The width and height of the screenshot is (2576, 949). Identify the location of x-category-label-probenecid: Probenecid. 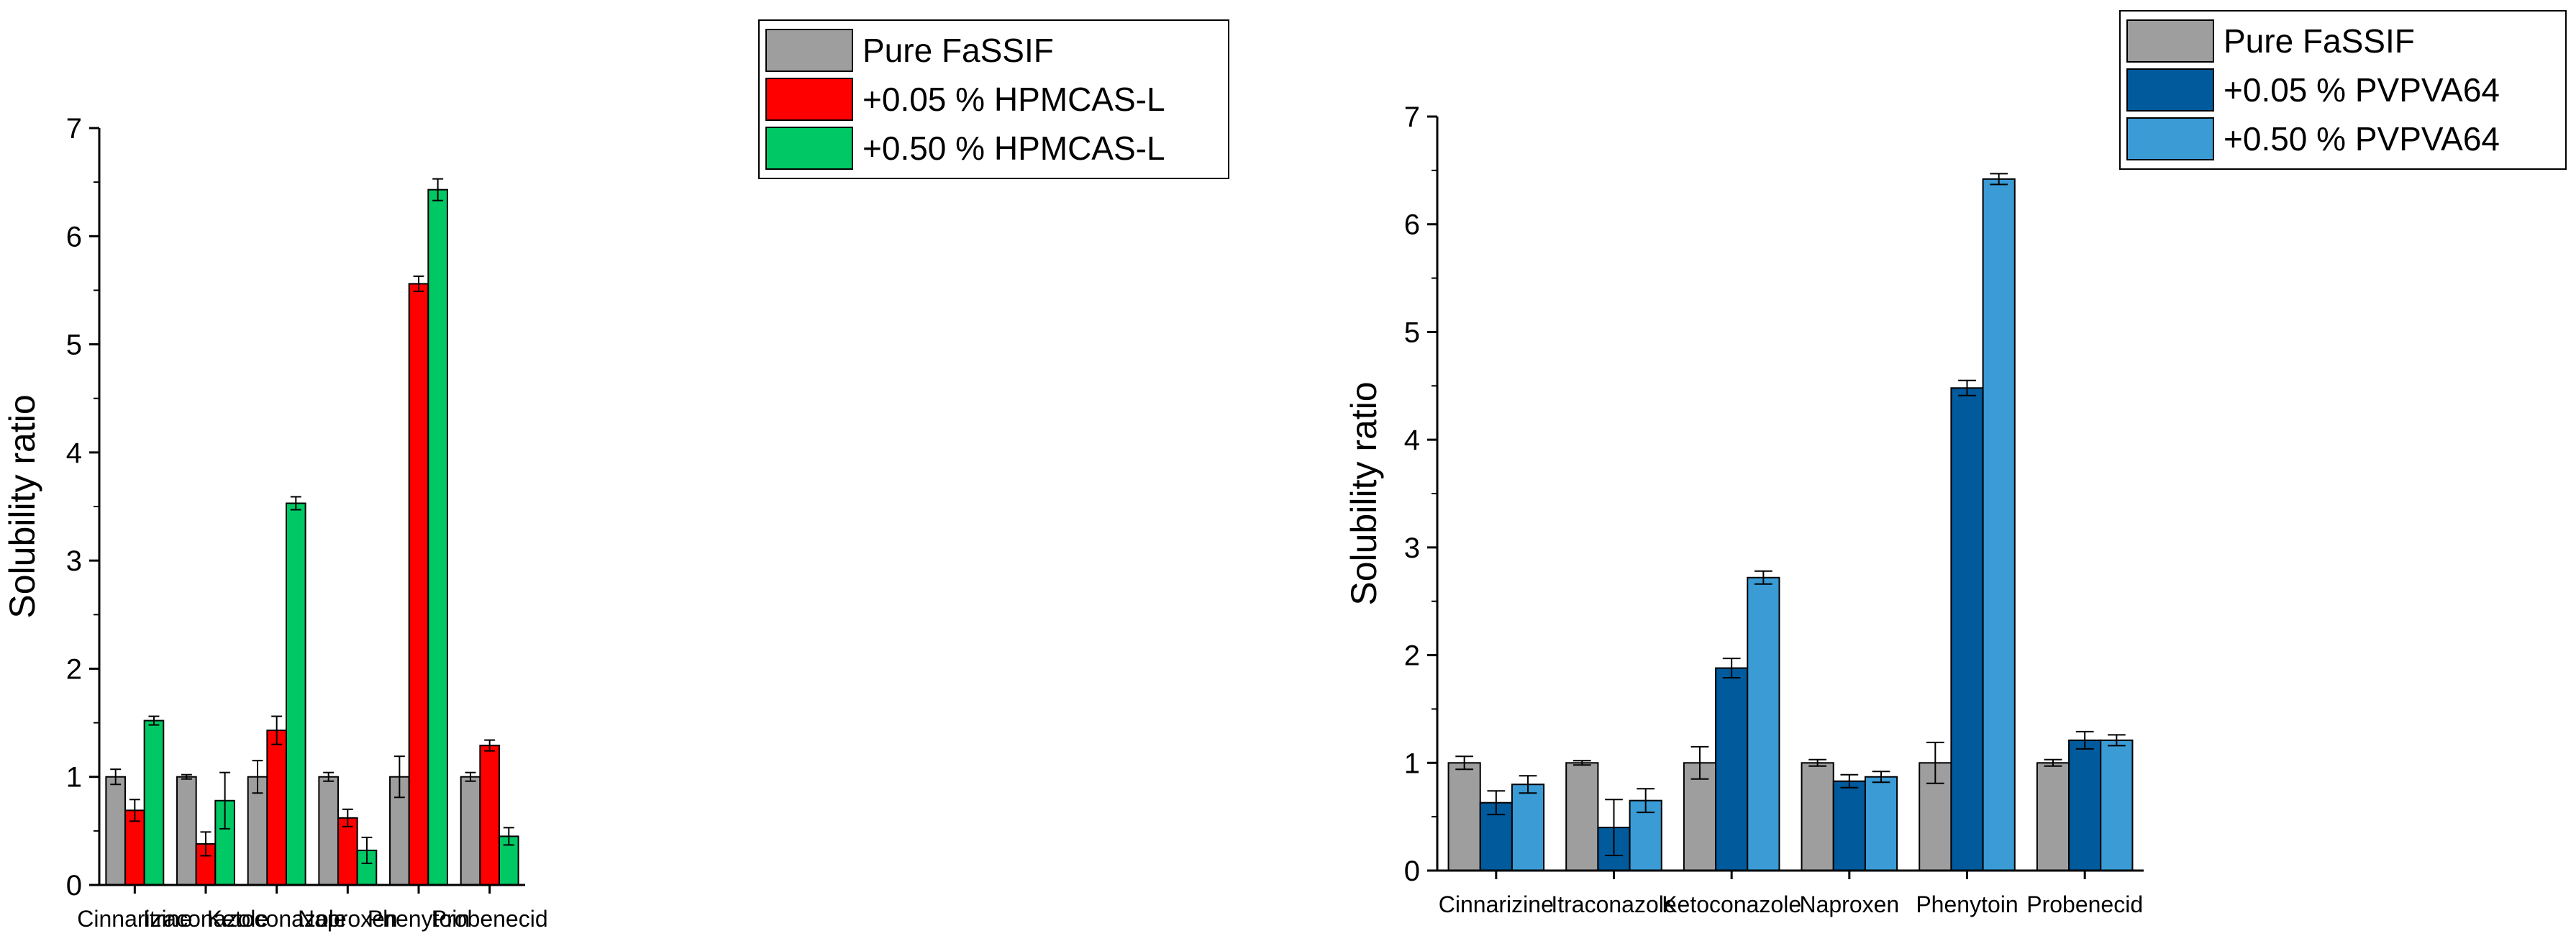
(490, 919).